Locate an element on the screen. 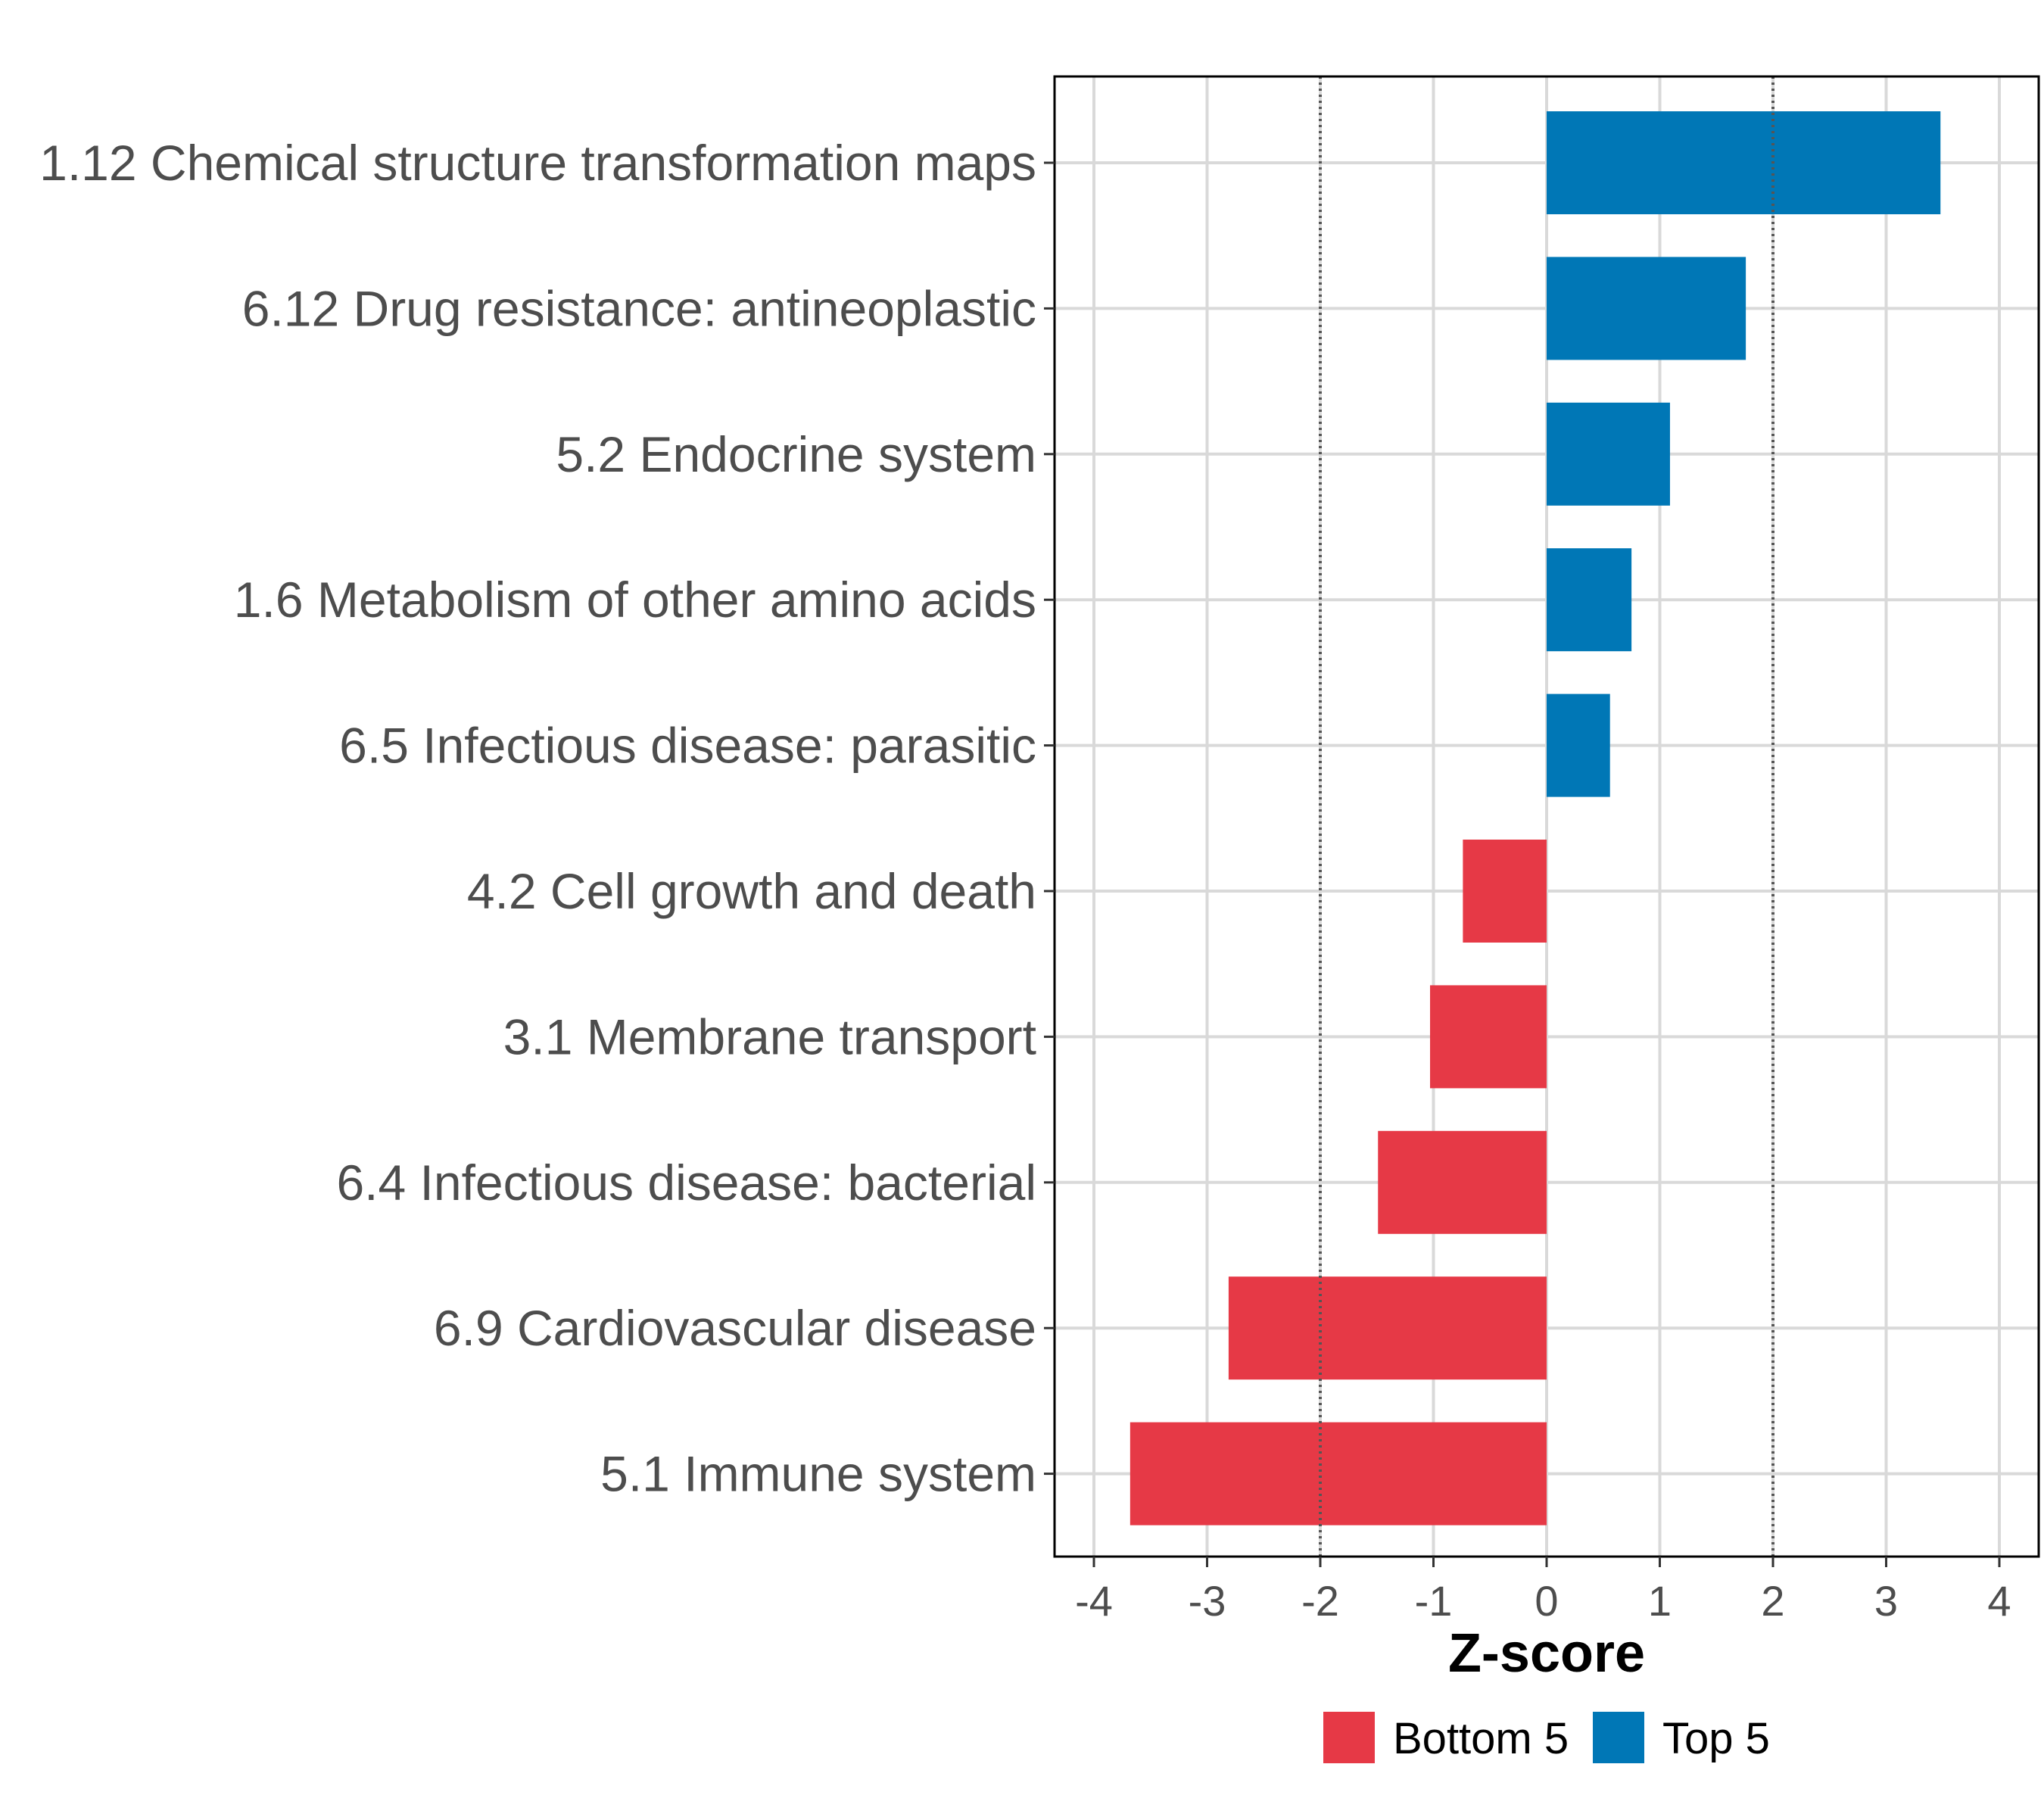 The image size is (2044, 1817). legend: Bottom 5 Top 5 is located at coordinates (1546, 1737).